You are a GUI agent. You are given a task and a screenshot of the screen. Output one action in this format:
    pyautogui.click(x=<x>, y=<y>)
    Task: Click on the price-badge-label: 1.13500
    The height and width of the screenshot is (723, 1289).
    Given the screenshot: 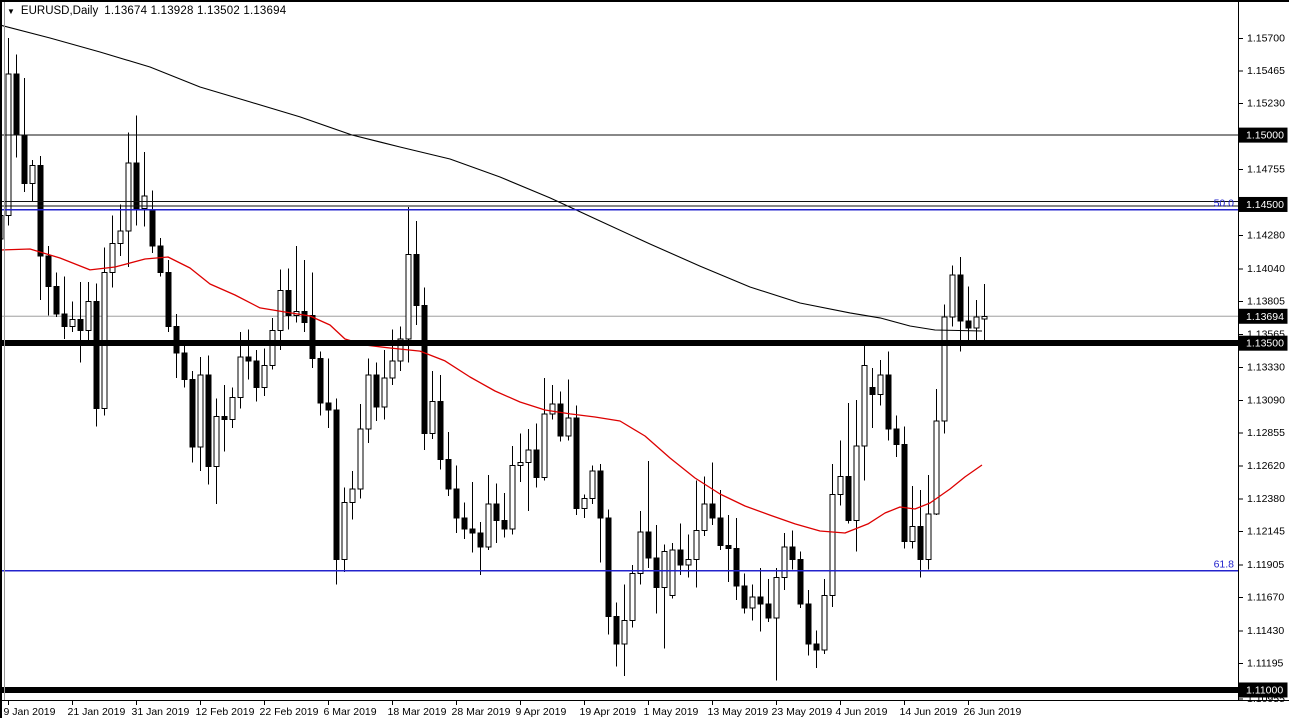 What is the action you would take?
    pyautogui.click(x=1265, y=344)
    